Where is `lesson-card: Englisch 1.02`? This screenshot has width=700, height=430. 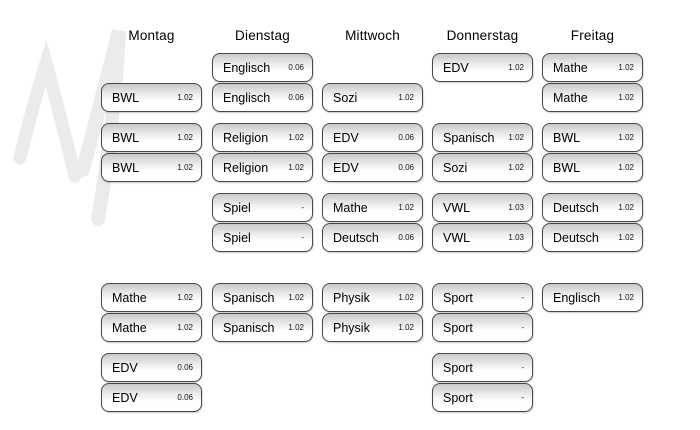
lesson-card: Englisch 1.02 is located at coordinates (592, 297).